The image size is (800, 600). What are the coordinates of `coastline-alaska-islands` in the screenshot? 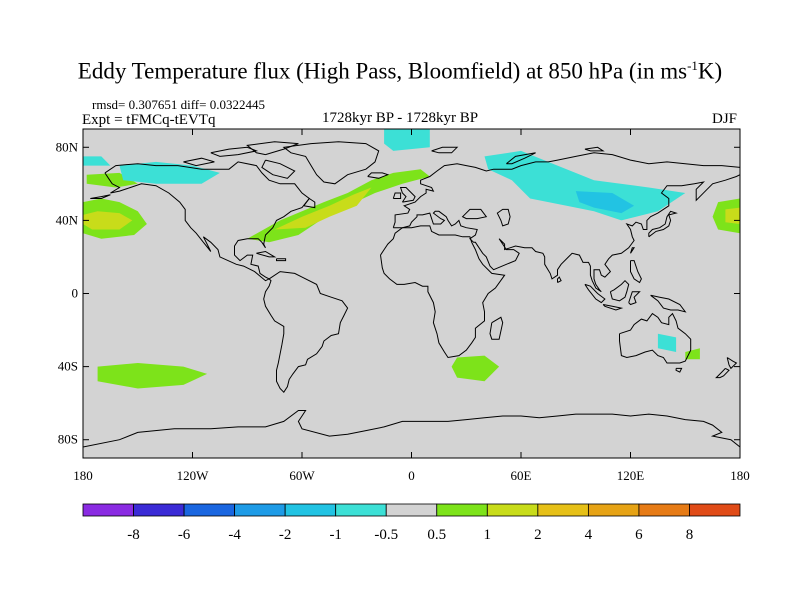 It's located at (100, 196).